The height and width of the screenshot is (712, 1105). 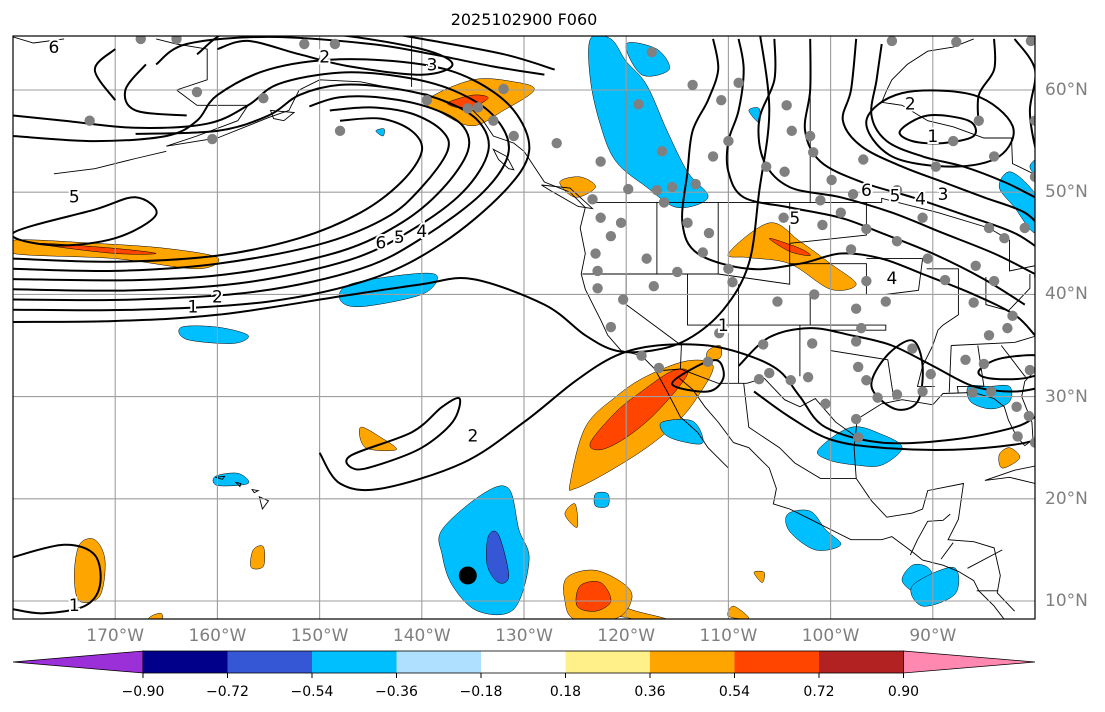 What do you see at coordinates (1066, 90) in the screenshot?
I see `latitude-label: 60°N` at bounding box center [1066, 90].